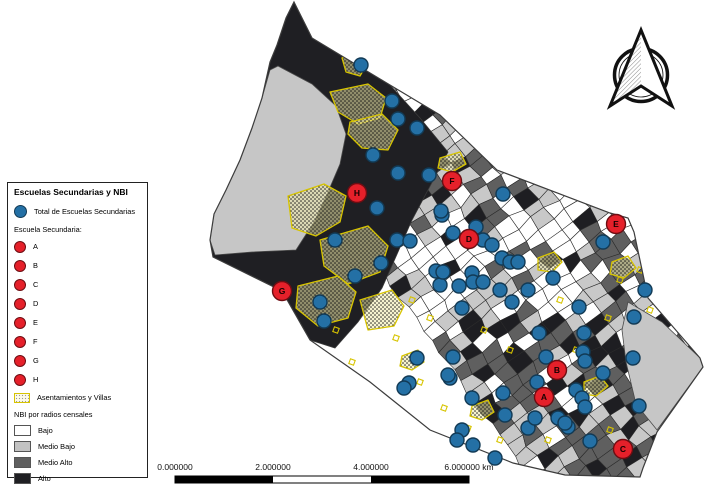  Describe the element at coordinates (48, 229) in the screenshot. I see `legend-group-label: Escuela Secundaria:` at that location.